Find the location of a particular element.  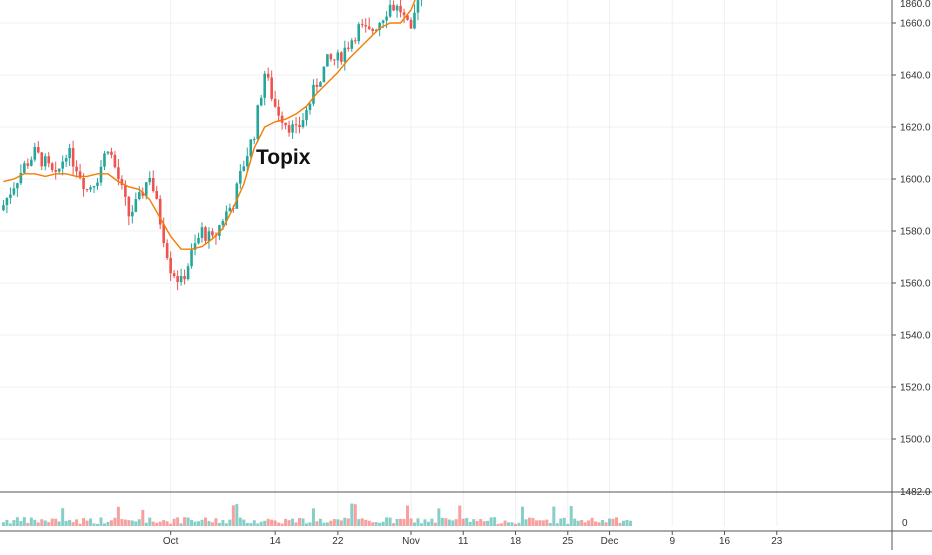

x-tick-label: 22 is located at coordinates (338, 541).